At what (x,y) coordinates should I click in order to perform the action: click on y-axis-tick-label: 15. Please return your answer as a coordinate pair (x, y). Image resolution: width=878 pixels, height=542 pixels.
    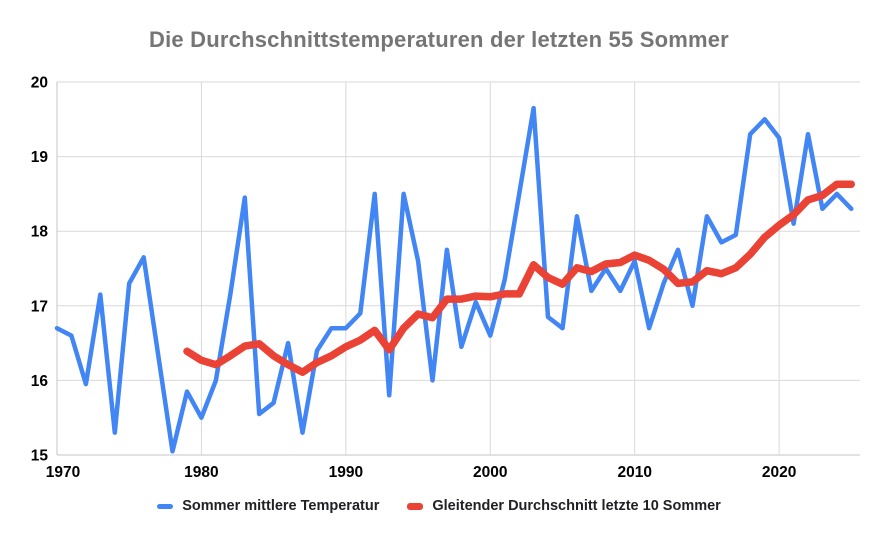
    Looking at the image, I should click on (40, 456).